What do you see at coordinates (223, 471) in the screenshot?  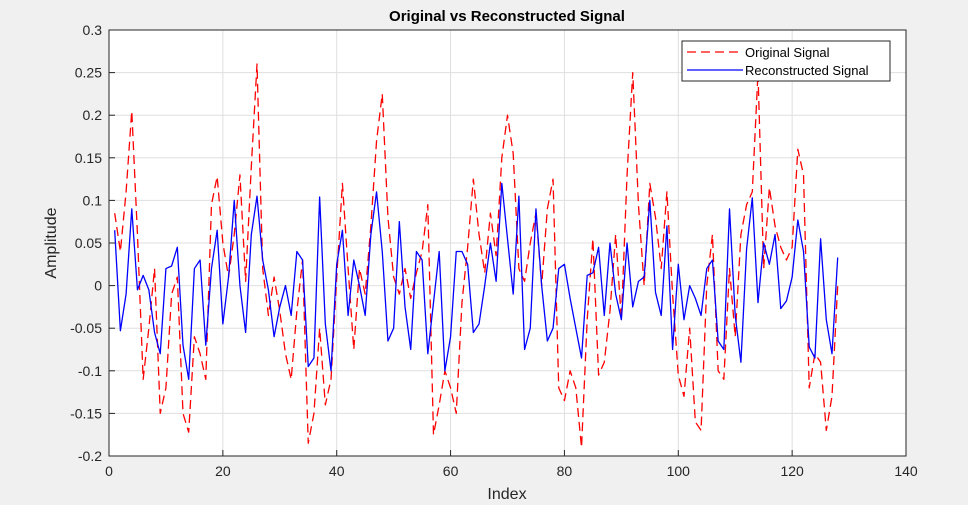 I see `x-tick-label: 20` at bounding box center [223, 471].